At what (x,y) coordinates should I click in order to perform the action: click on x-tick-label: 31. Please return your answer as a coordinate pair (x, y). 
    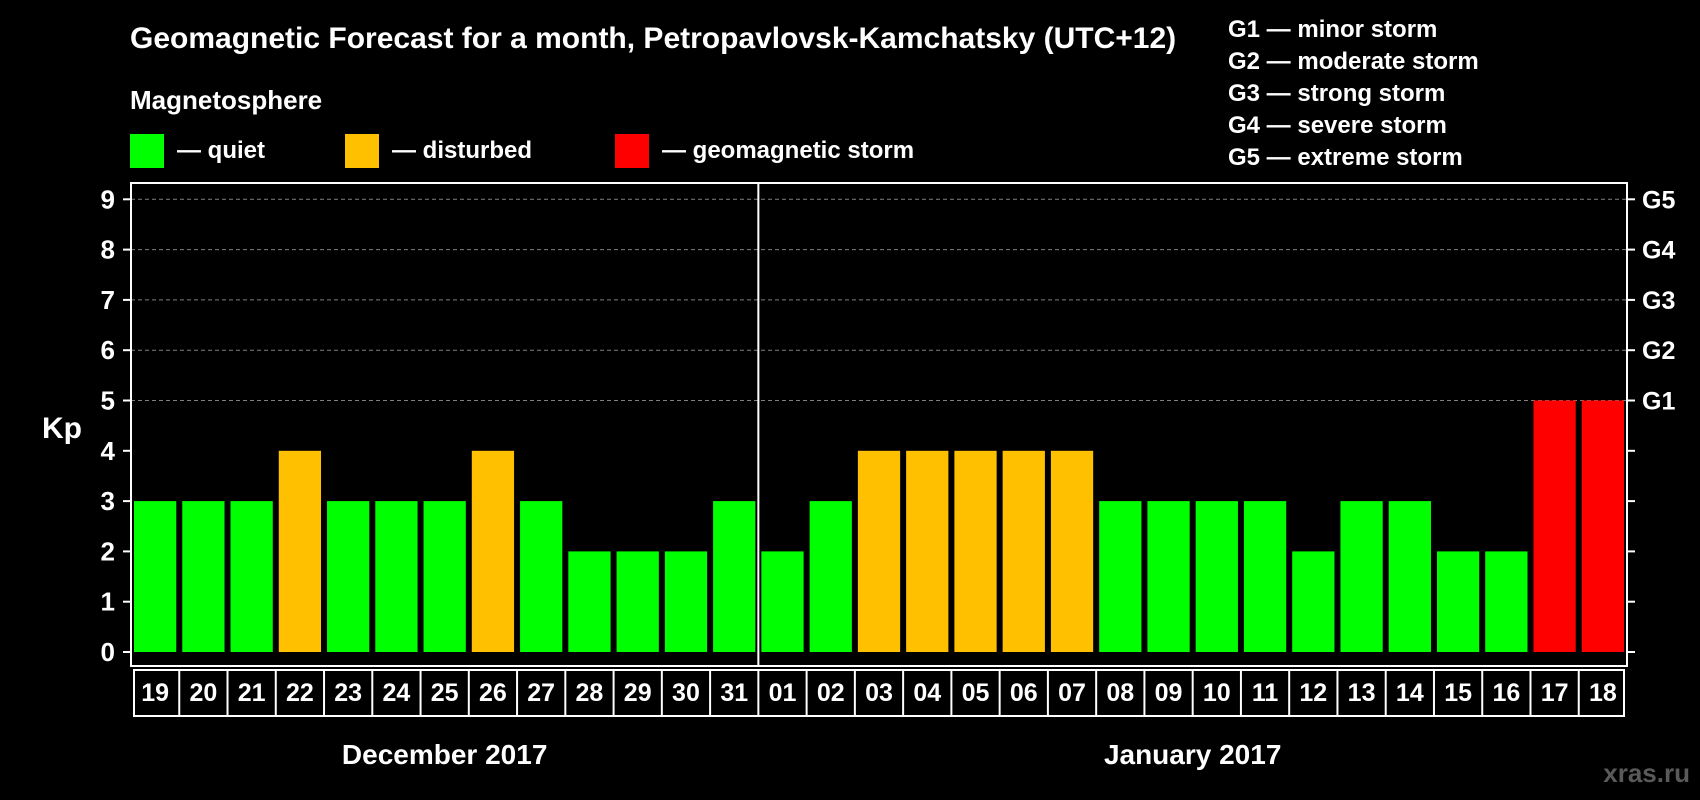
    Looking at the image, I should click on (734, 693).